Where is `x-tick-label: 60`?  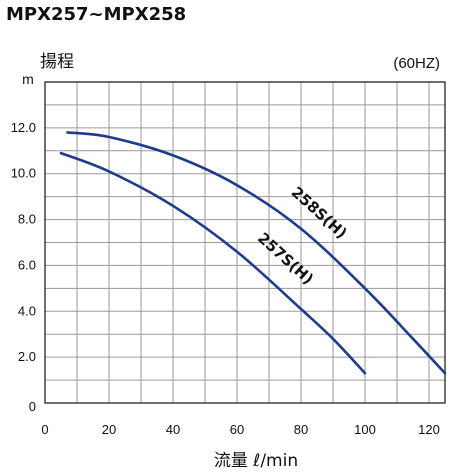 x-tick-label: 60 is located at coordinates (237, 429).